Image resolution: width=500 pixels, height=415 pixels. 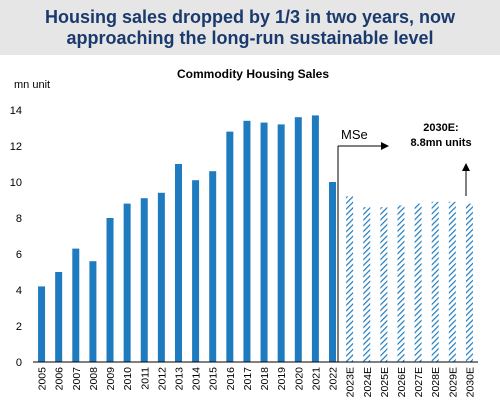 I want to click on x-tick-label: 2005, so click(x=43, y=379).